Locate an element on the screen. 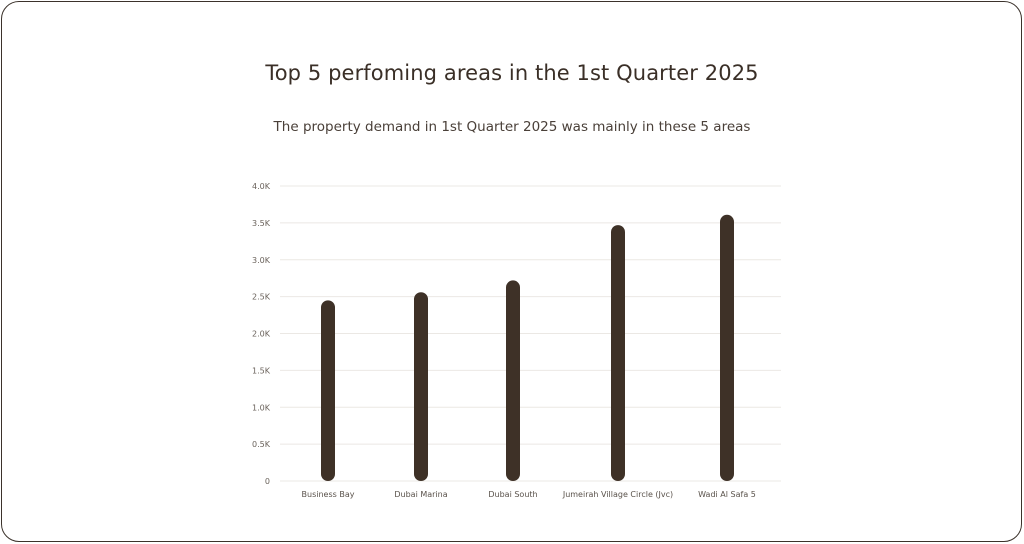 The height and width of the screenshot is (544, 1024). x-tick-label: Jumeirah Village Circle (Jvc) is located at coordinates (617, 494).